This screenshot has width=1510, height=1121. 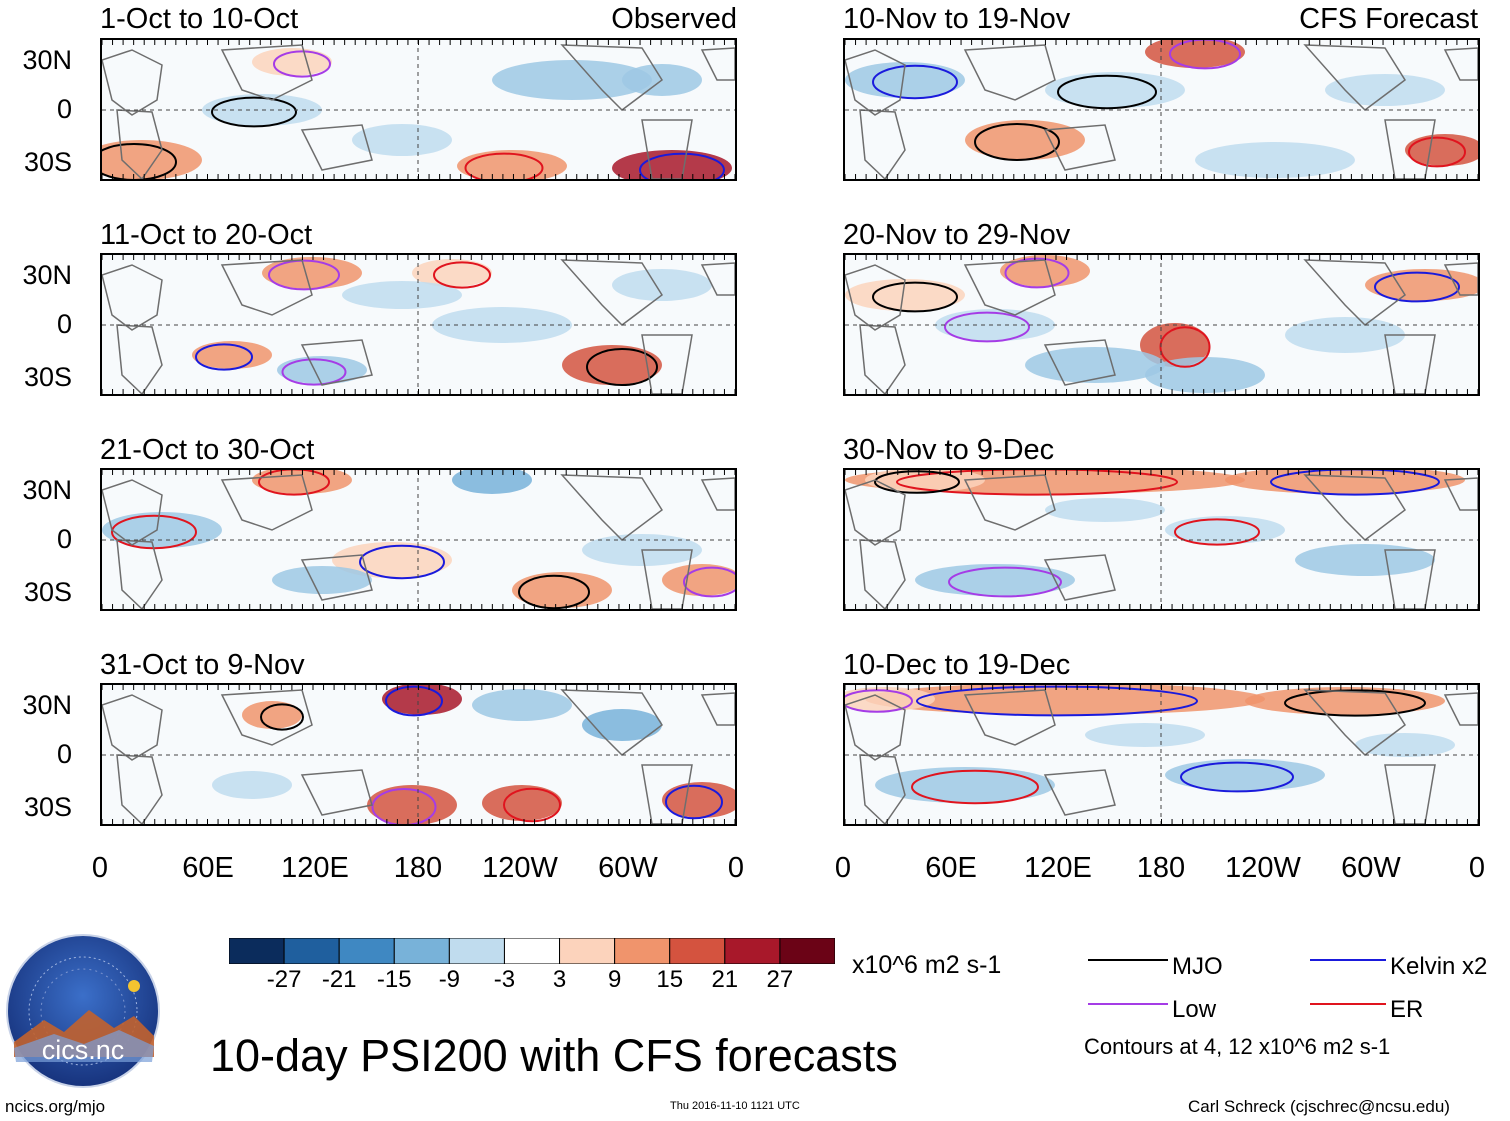 What do you see at coordinates (418, 868) in the screenshot?
I see `lon-label: 180` at bounding box center [418, 868].